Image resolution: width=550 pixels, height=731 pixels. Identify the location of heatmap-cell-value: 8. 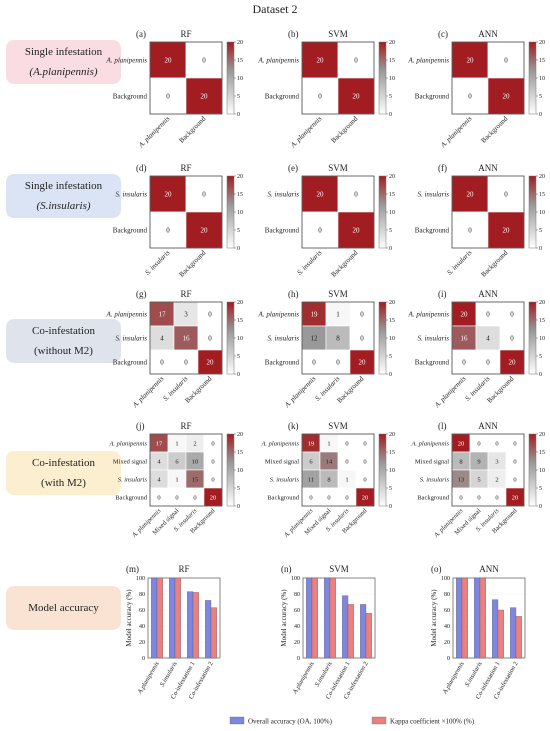
(460, 462).